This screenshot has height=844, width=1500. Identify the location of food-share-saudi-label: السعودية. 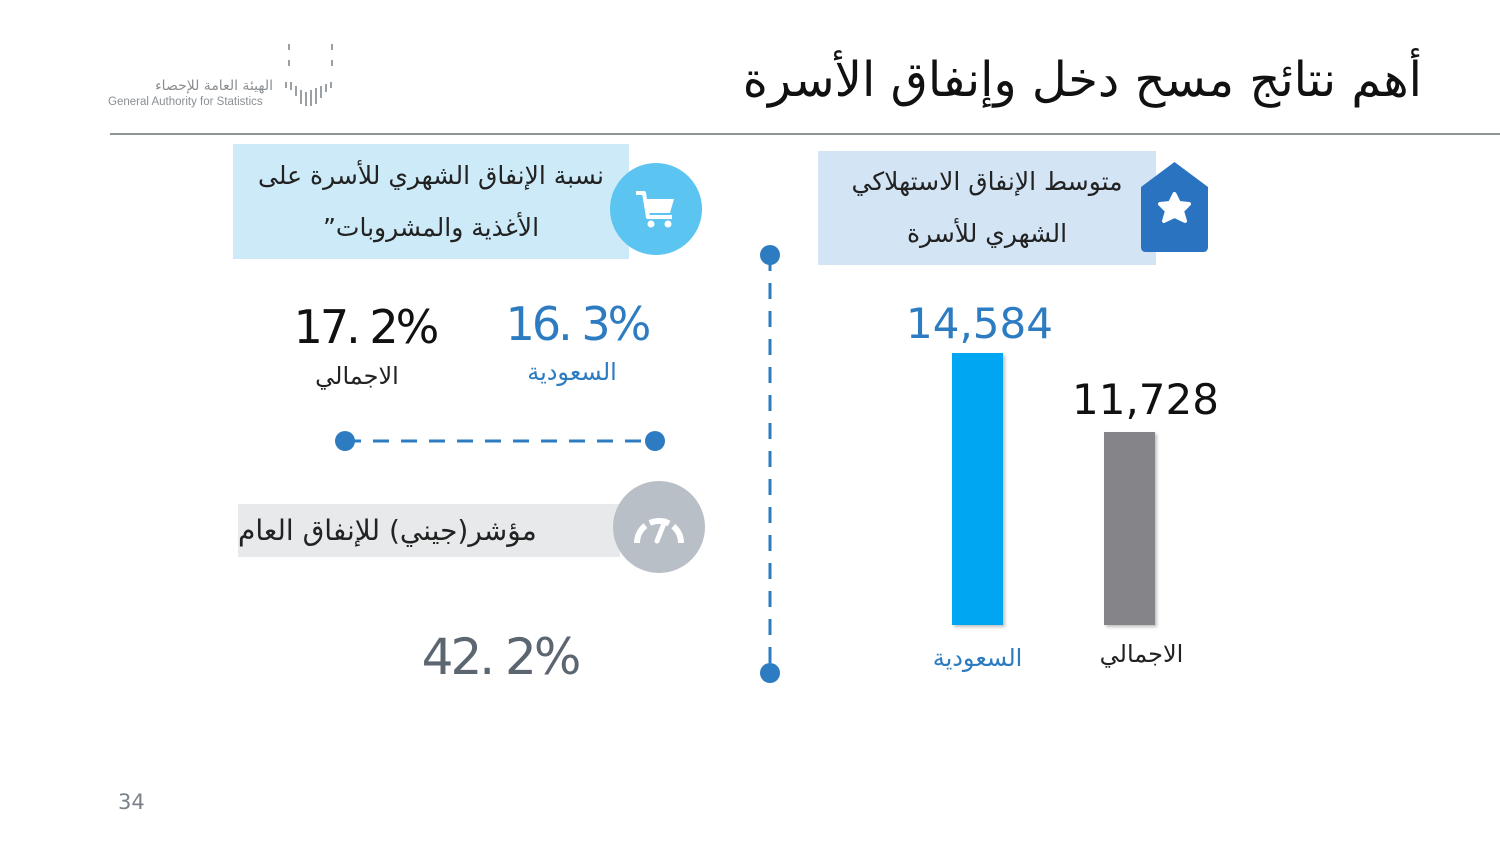
(572, 372).